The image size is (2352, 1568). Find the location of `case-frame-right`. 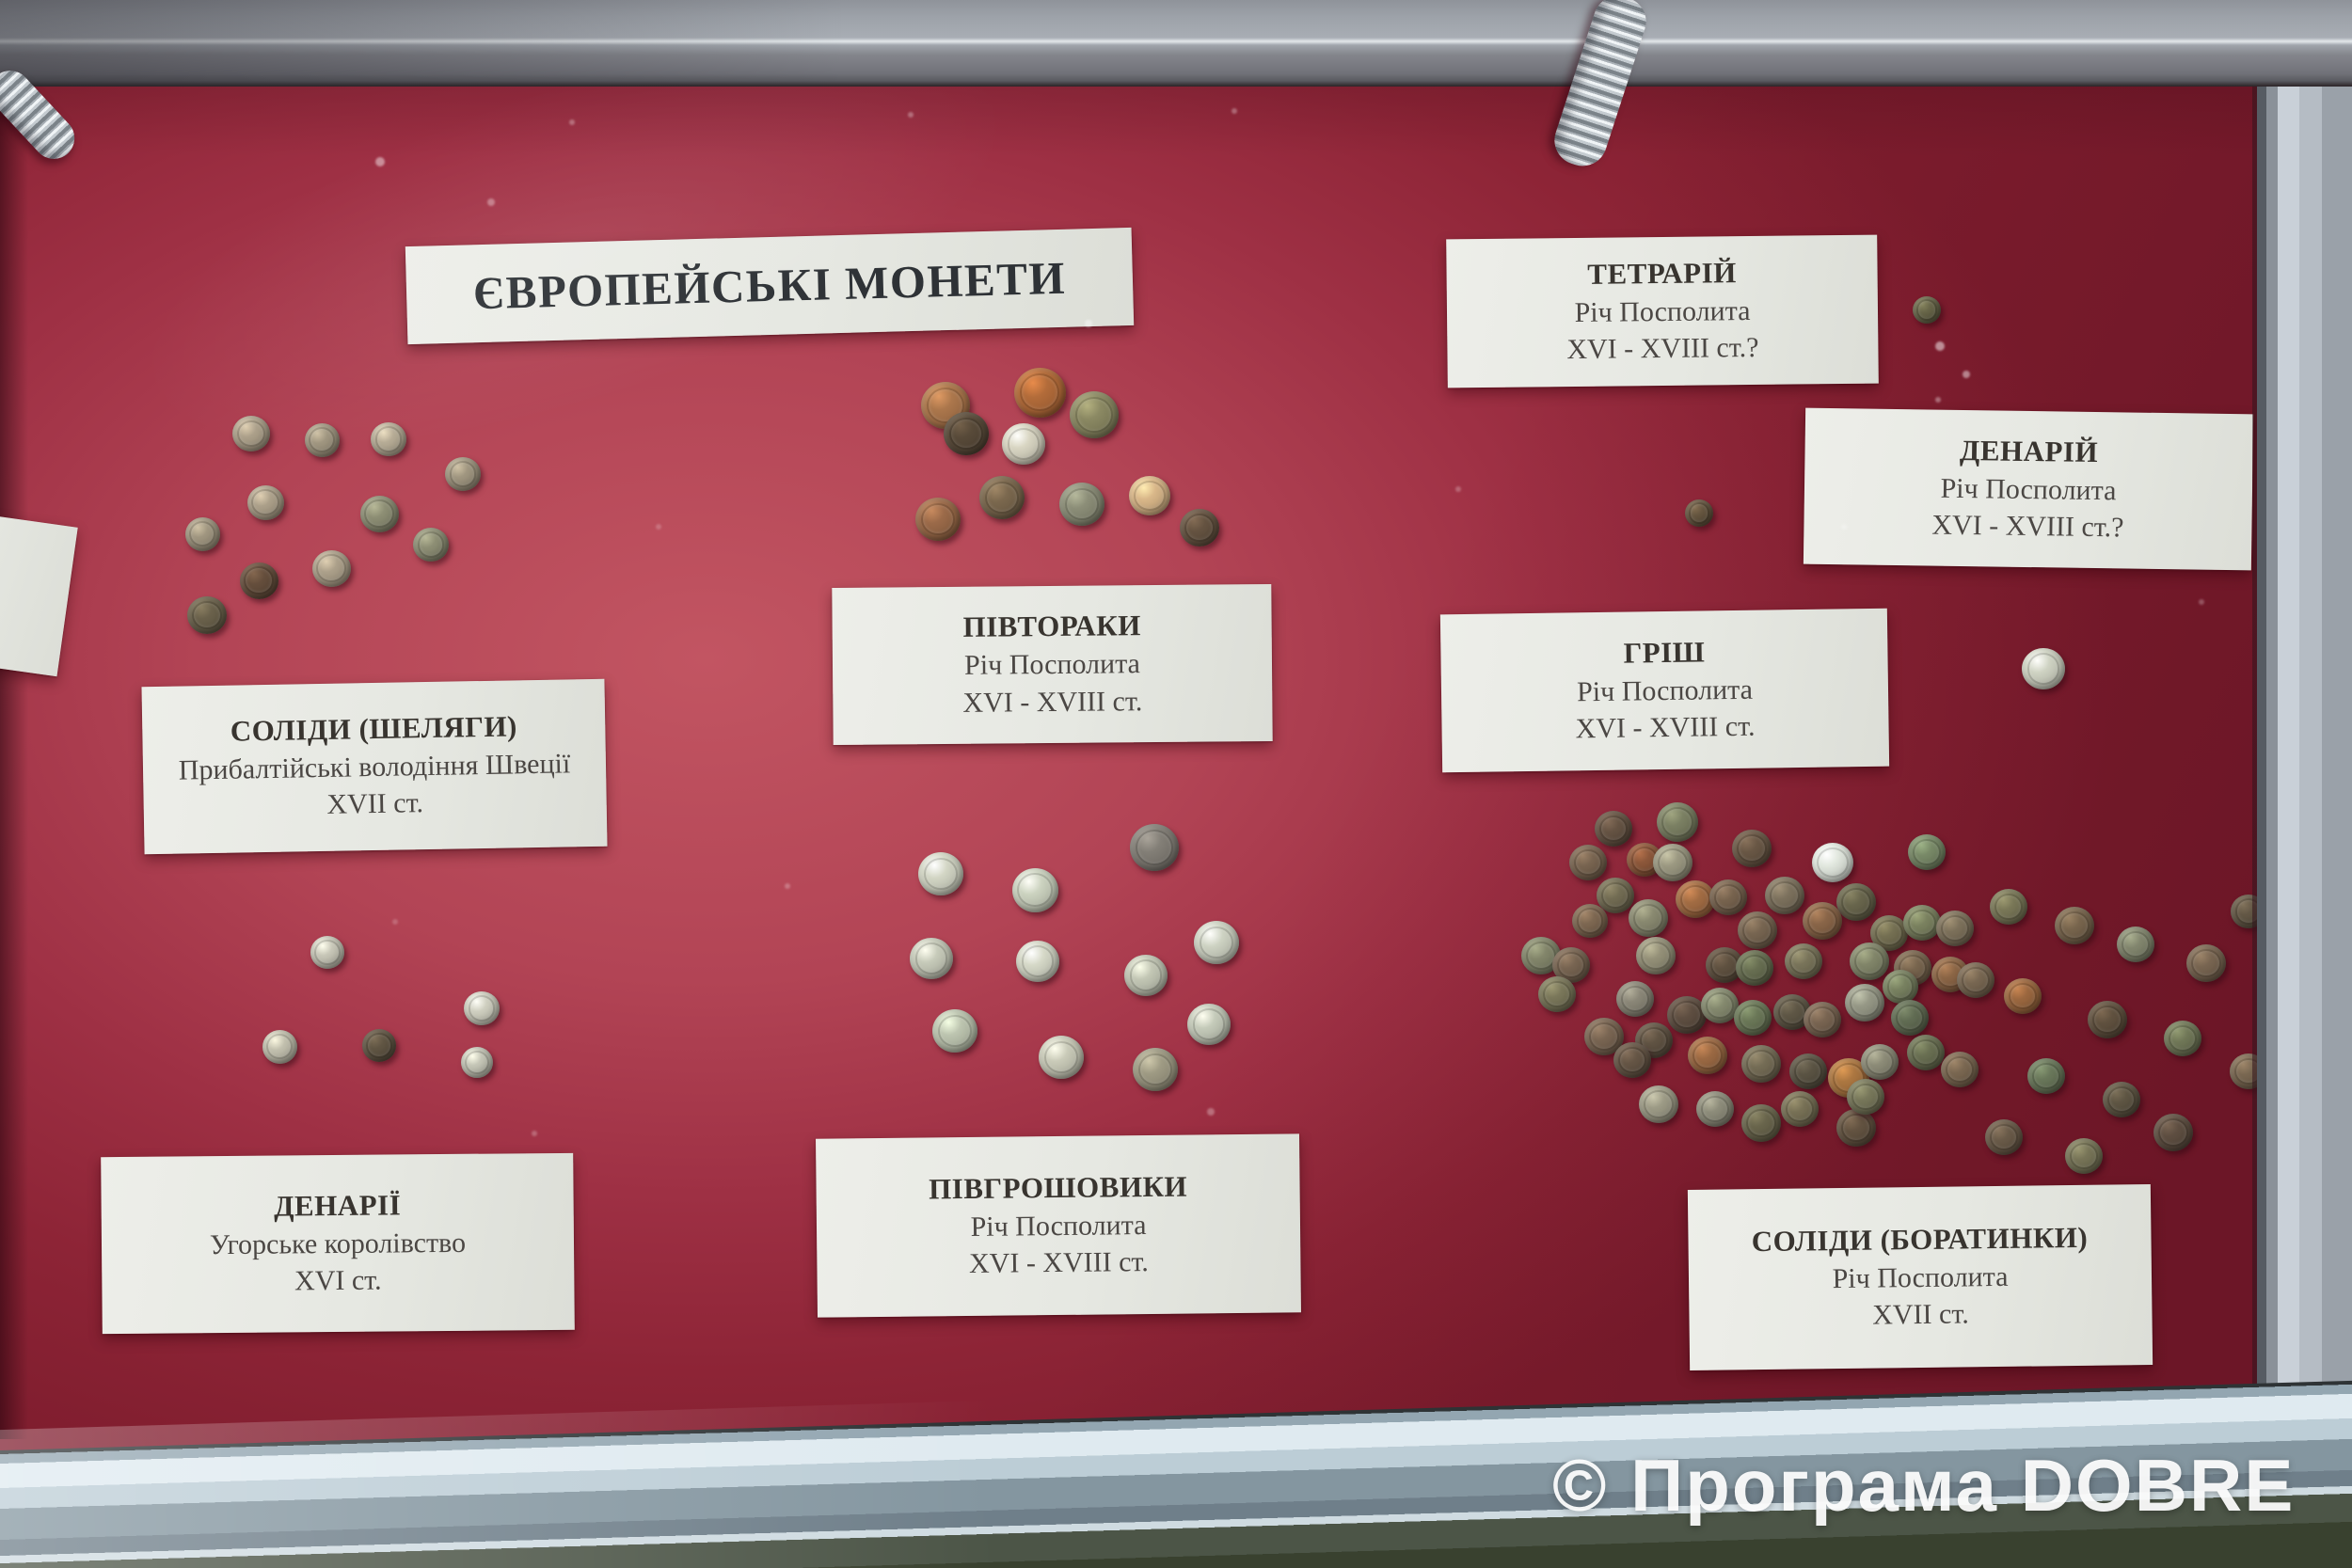

case-frame-right is located at coordinates (2302, 784).